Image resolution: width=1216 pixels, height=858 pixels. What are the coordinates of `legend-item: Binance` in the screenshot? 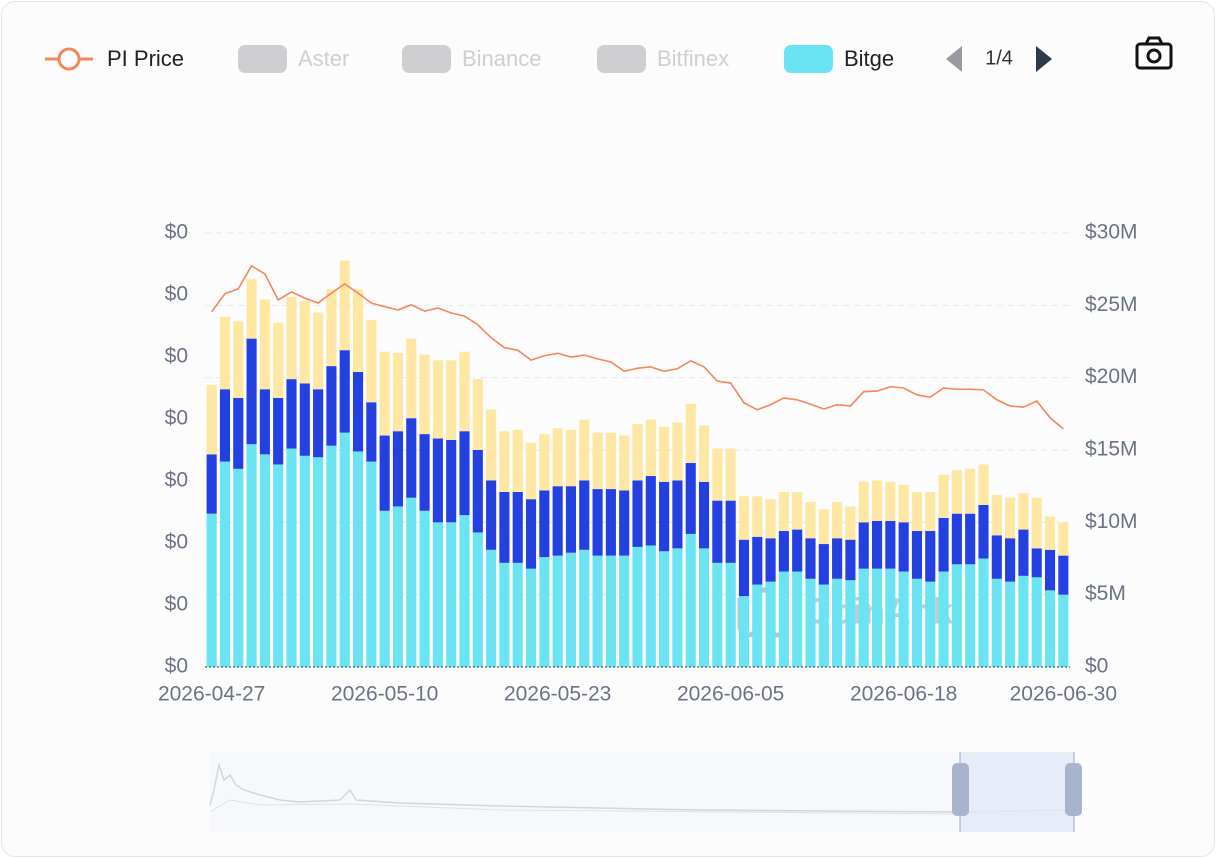 It's located at (472, 59).